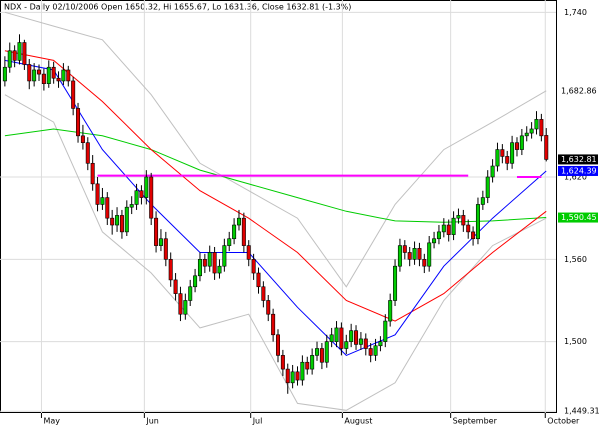  Describe the element at coordinates (582, 411) in the screenshot. I see `y-tick-label: 1,449.31` at that location.